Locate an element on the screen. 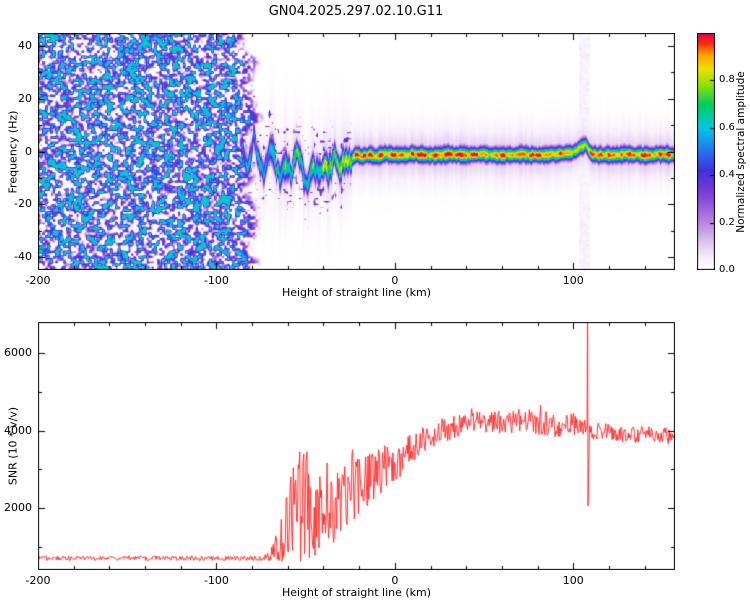  colorbar-tick-label: 0.8 is located at coordinates (727, 80).